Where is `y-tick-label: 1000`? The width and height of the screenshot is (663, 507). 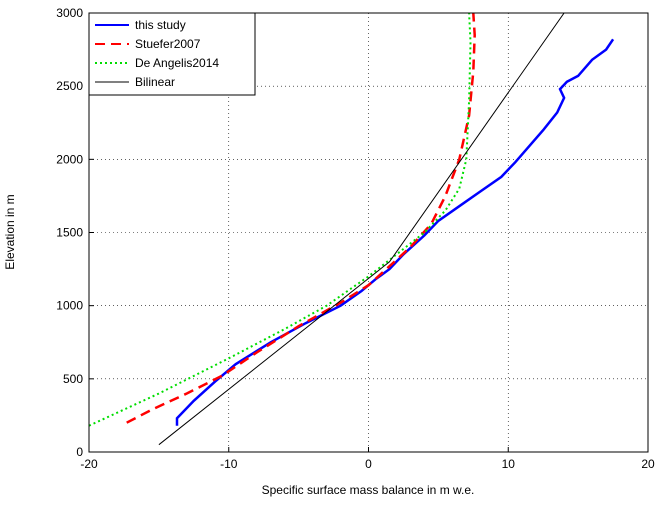
y-tick-label: 1000 is located at coordinates (69, 306).